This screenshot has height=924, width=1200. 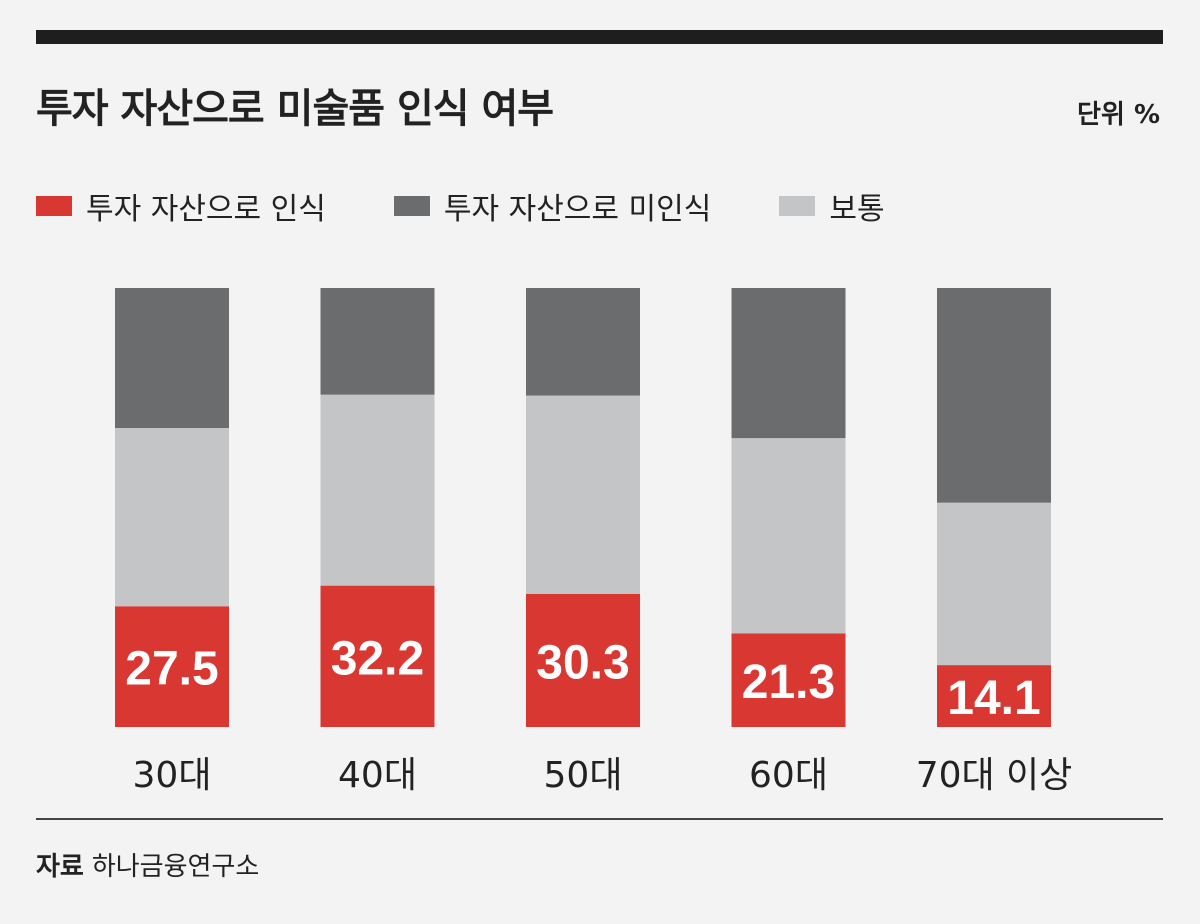 What do you see at coordinates (583, 775) in the screenshot?
I see `category-label: 50대` at bounding box center [583, 775].